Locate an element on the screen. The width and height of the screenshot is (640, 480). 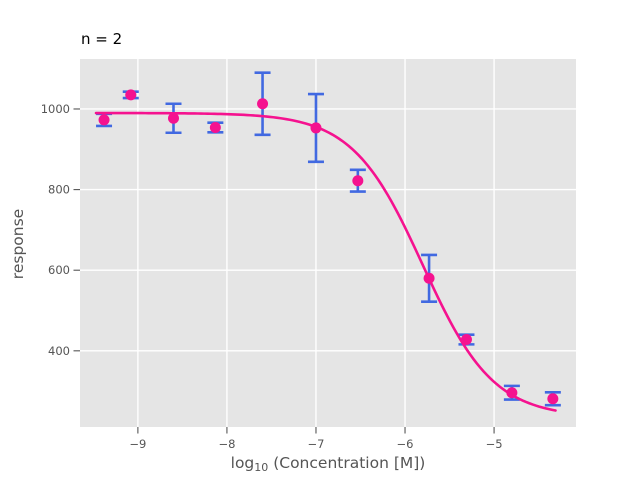
y-tick-label: 800 is located at coordinates (59, 190).